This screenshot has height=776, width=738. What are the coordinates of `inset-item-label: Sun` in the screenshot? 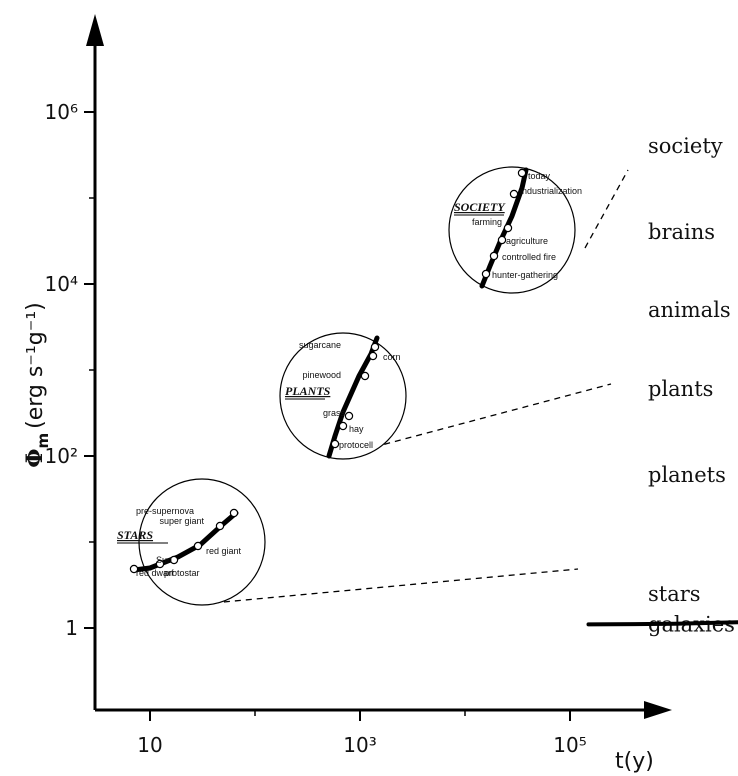 It's located at (164, 560).